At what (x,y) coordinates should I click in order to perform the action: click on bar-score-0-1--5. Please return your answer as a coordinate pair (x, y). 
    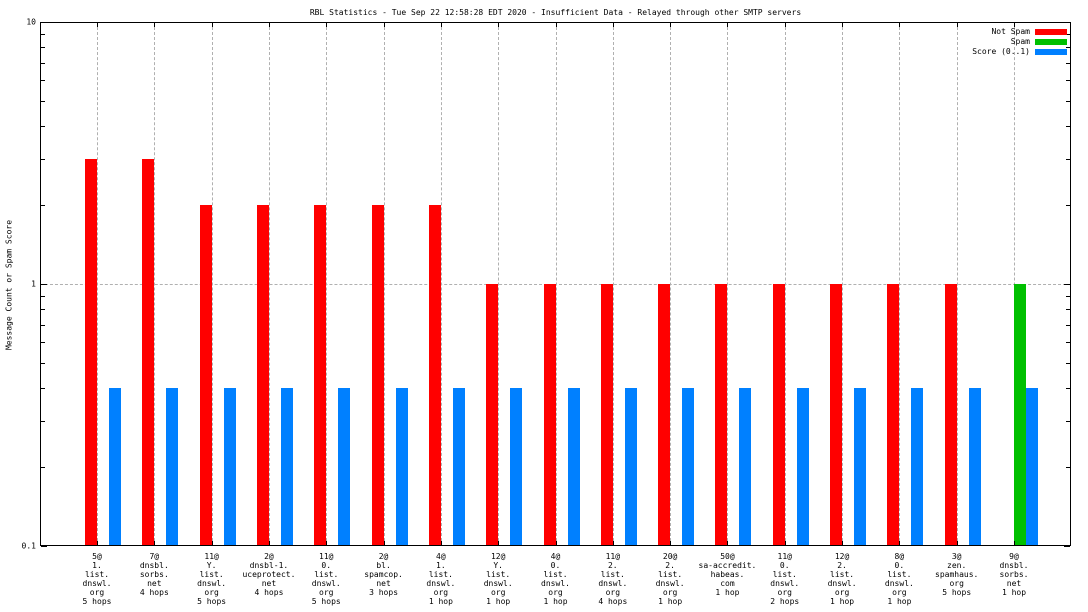
    Looking at the image, I should click on (401, 467).